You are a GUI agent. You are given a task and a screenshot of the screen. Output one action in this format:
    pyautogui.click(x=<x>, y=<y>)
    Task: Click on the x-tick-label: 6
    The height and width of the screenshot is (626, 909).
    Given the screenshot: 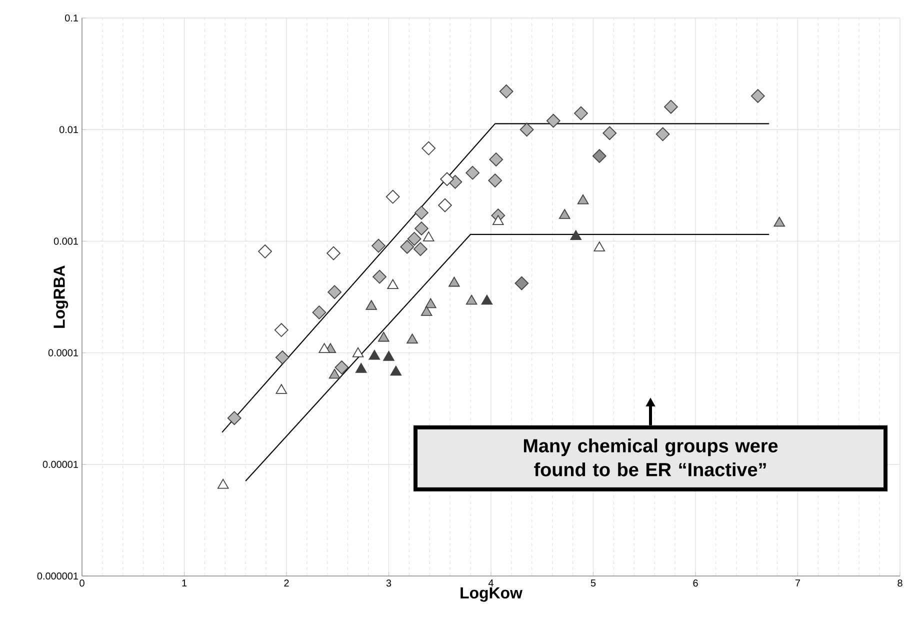 What is the action you would take?
    pyautogui.click(x=695, y=583)
    